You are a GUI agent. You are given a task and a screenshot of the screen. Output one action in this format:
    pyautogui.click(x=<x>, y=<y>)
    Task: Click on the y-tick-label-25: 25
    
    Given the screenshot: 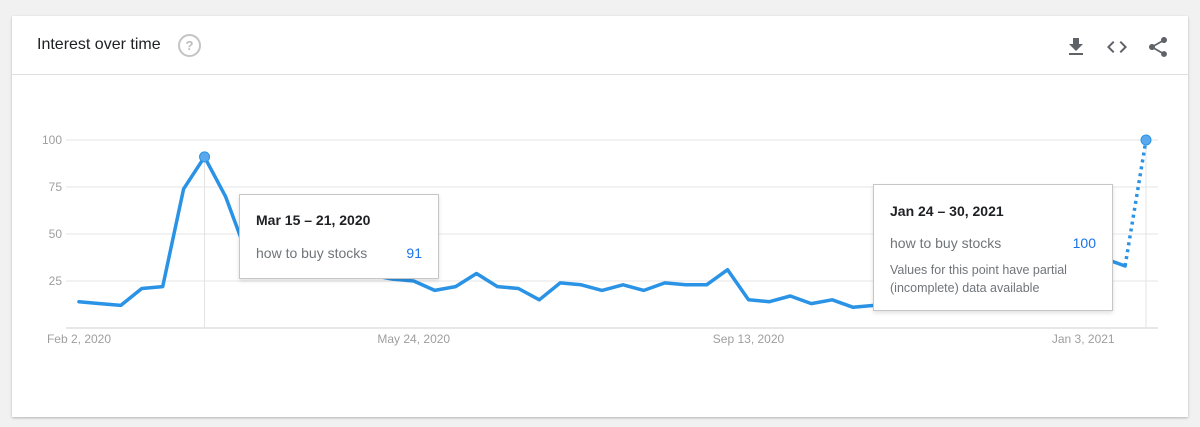 What is the action you would take?
    pyautogui.click(x=56, y=281)
    